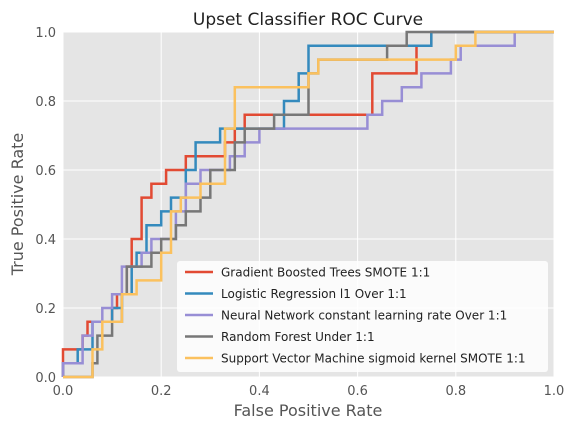 The image size is (576, 432). What do you see at coordinates (314, 294) in the screenshot?
I see `legend-label-1: Logistic Regression l1 Over 1:1` at bounding box center [314, 294].